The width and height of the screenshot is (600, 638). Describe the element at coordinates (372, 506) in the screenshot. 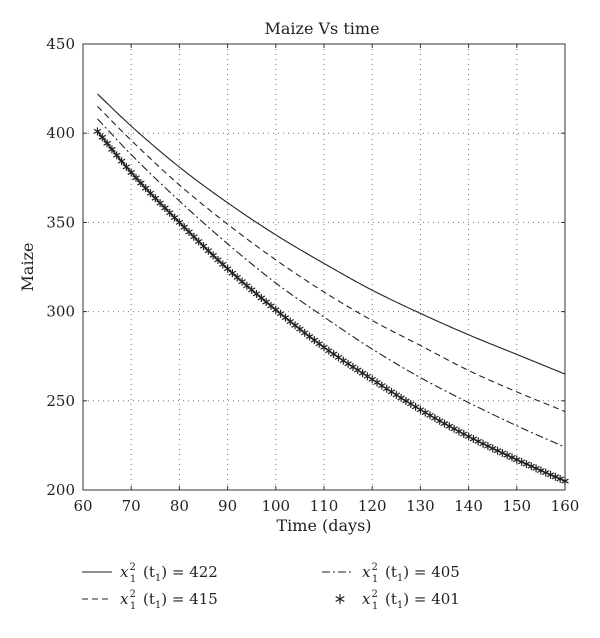

I see `x-tick-label: 120` at that location.